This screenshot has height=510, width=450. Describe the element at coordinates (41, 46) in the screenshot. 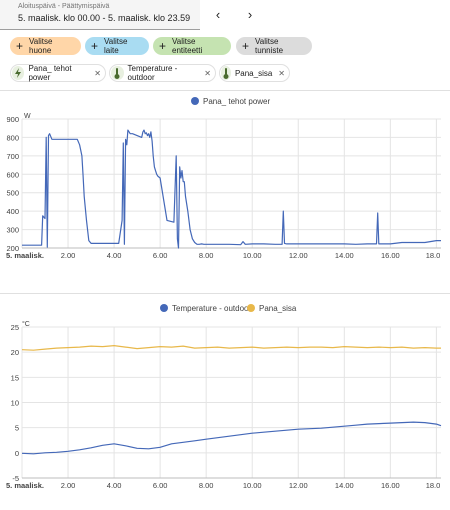

I see `choose-area-label: Valitse huone` at that location.